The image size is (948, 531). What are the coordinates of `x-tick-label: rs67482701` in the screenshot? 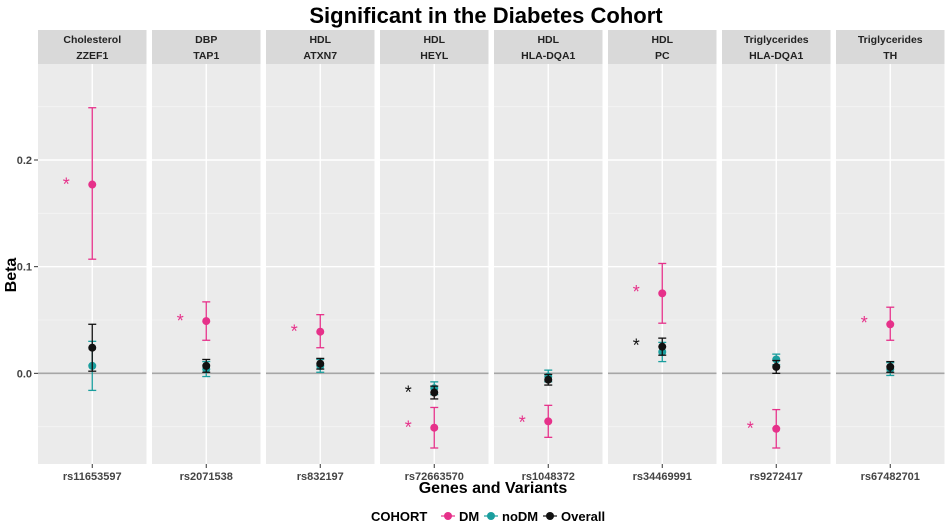 It's located at (890, 477).